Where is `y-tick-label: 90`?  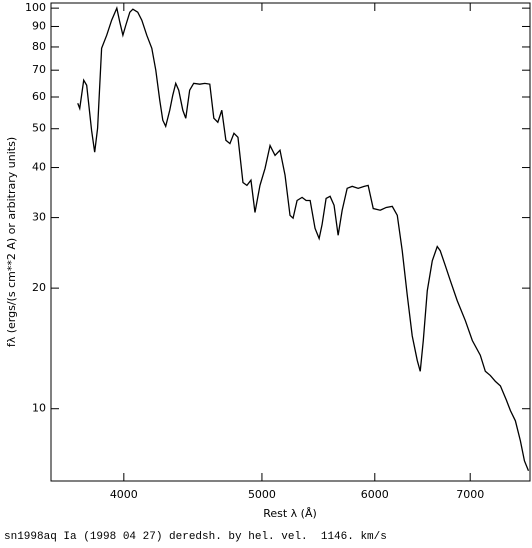 y-tick-label: 90 is located at coordinates (39, 25).